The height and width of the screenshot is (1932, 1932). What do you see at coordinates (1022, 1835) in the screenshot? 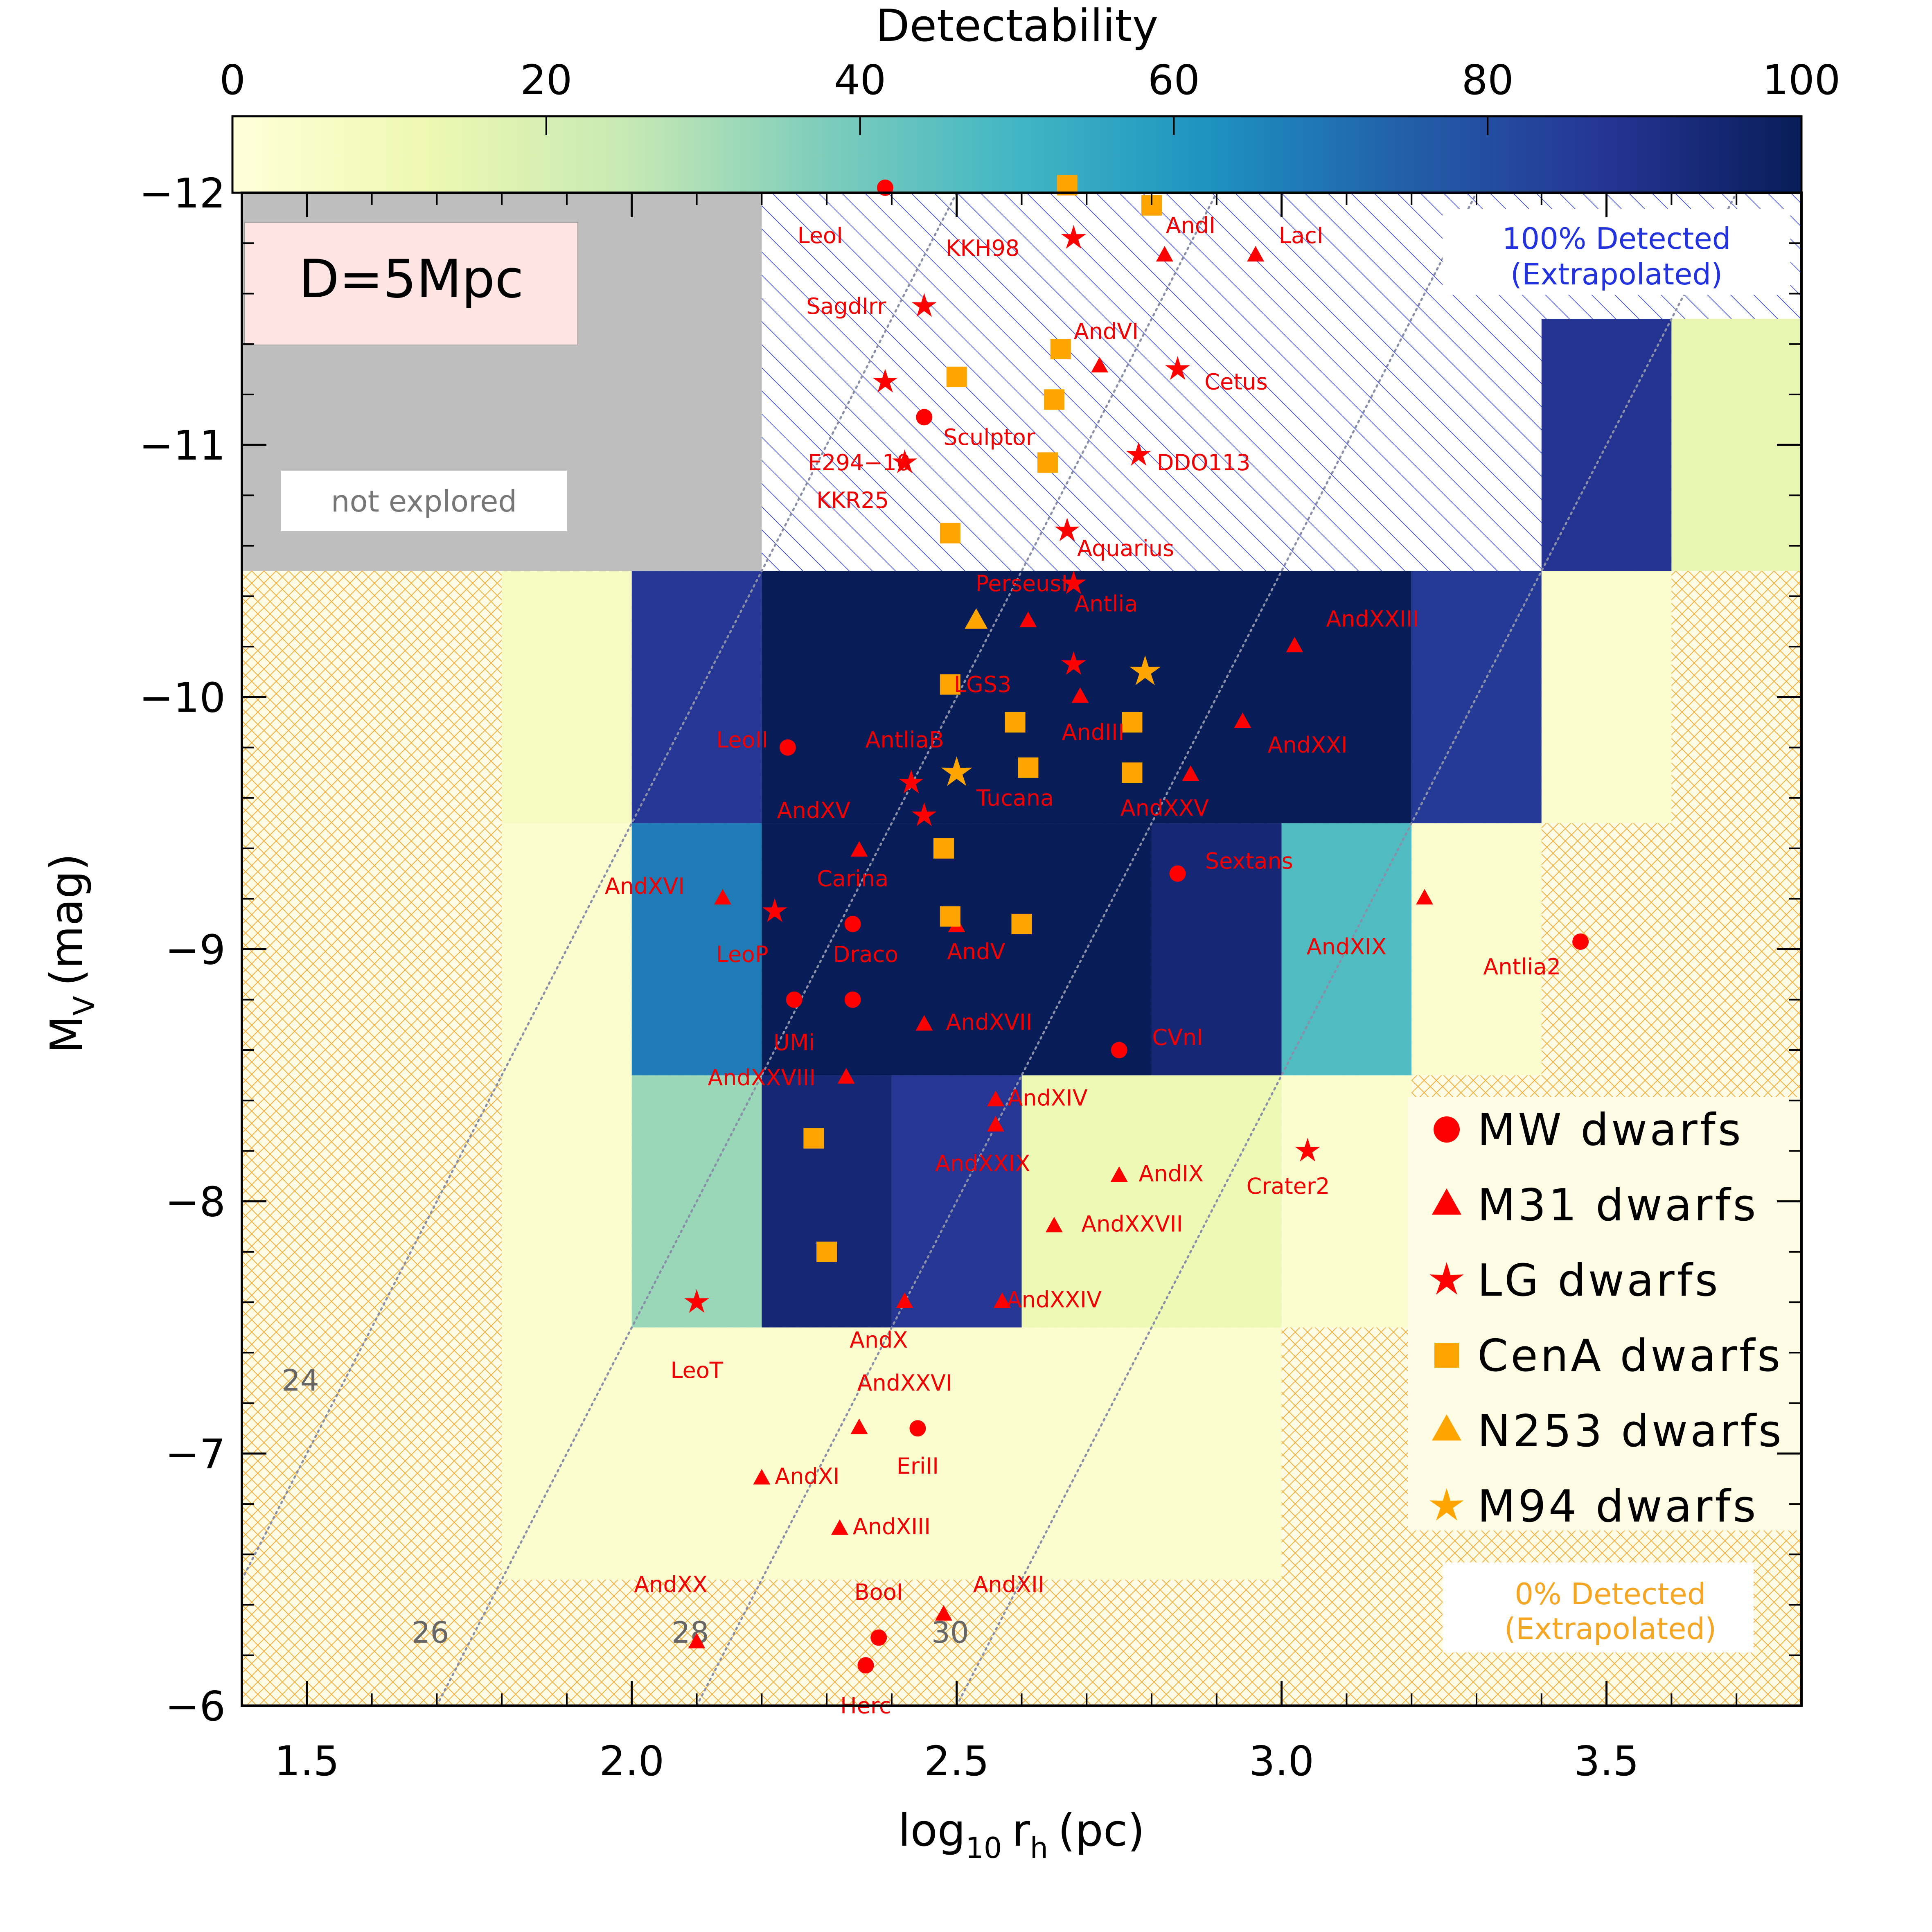
I see `x-axis-label: log10 rh (pc)` at bounding box center [1022, 1835].